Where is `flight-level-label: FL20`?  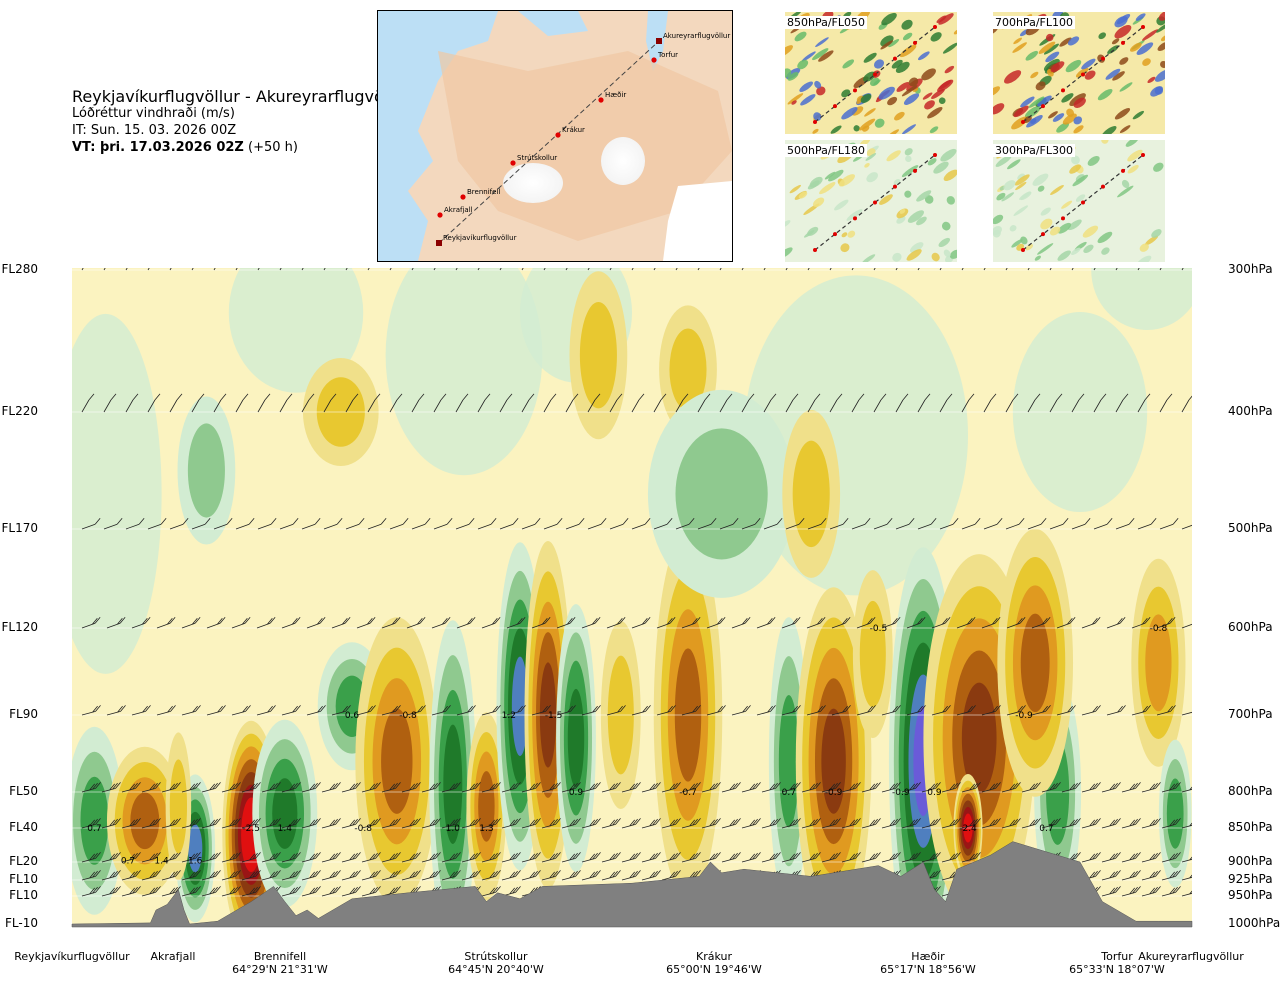
flight-level-label: FL20 is located at coordinates (23, 861).